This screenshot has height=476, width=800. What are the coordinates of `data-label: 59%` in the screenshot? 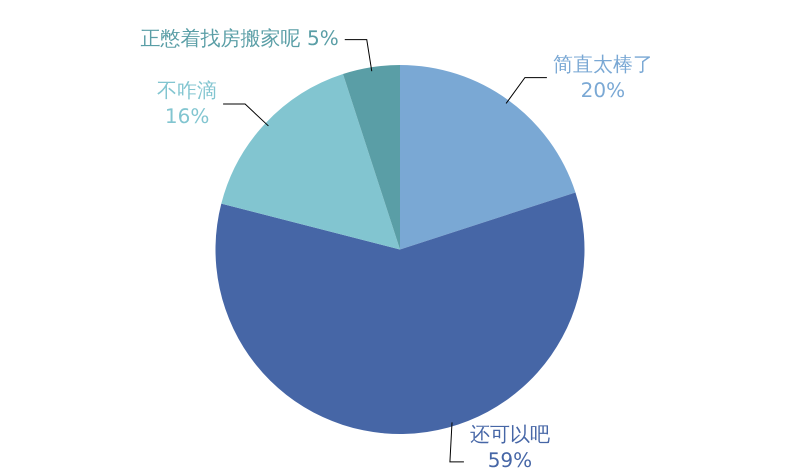 It's located at (510, 460).